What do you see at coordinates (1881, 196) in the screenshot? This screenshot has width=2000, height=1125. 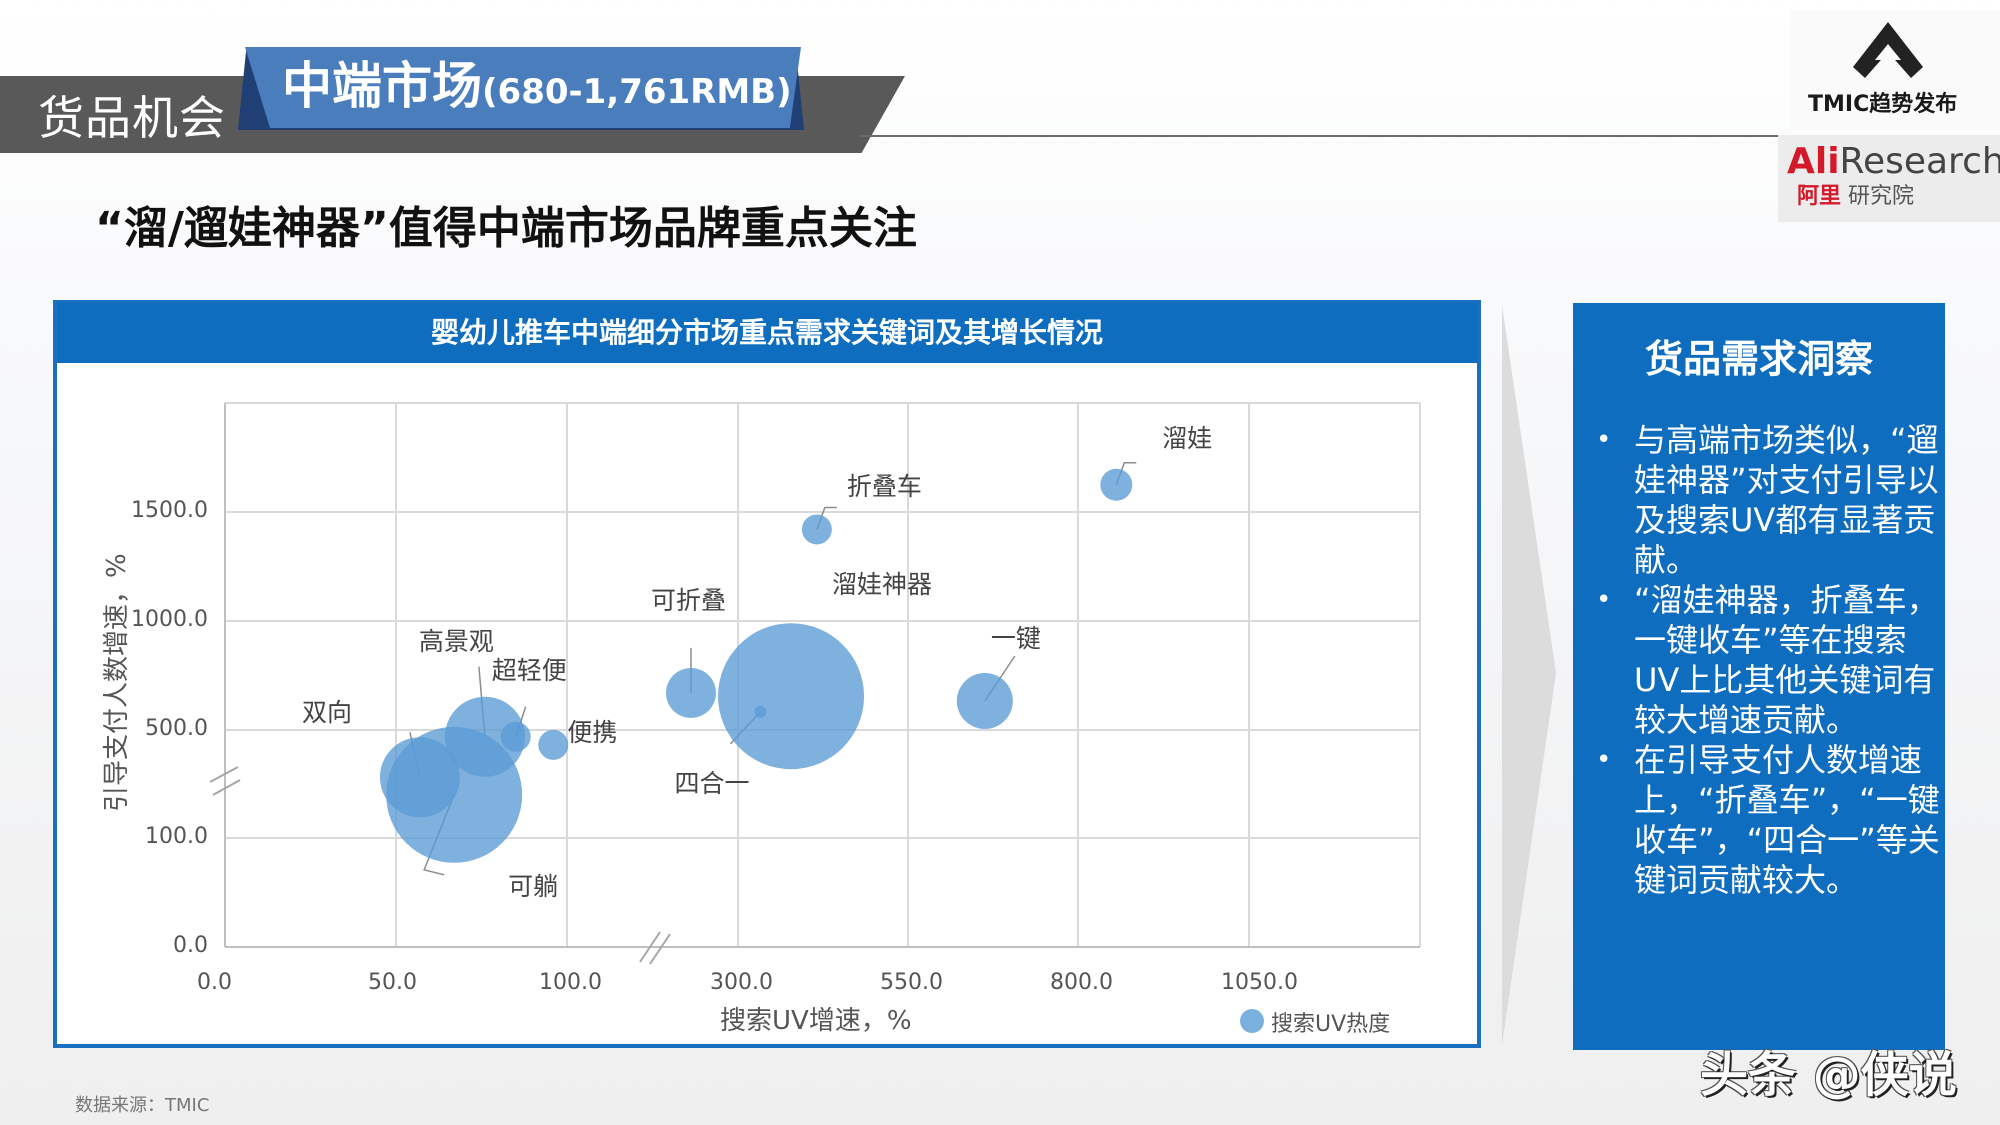 I see `ali-cn-suffix: 研究院` at bounding box center [1881, 196].